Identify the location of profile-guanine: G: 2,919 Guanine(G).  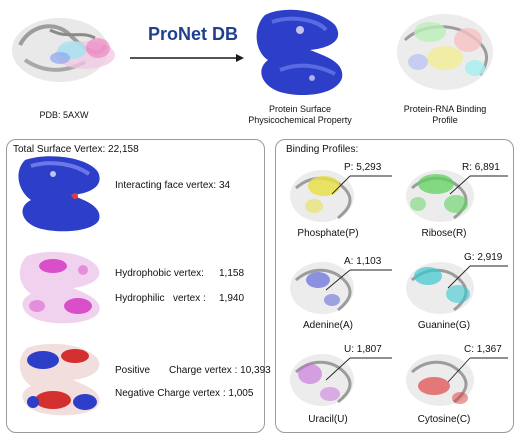
(454, 292).